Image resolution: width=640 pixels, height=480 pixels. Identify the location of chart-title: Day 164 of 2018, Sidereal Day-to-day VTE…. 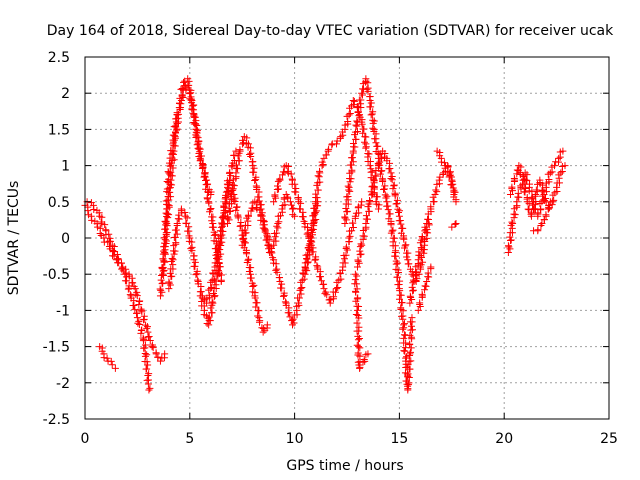
(330, 31).